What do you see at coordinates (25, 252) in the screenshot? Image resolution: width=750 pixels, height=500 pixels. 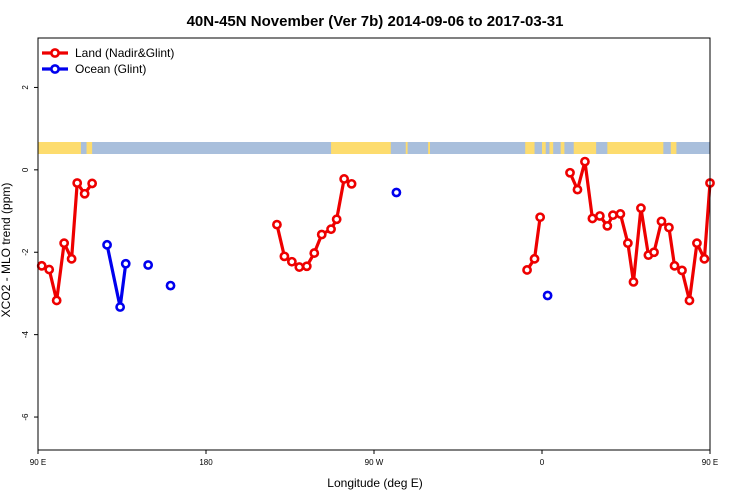 I see `y-tick-label: -2` at bounding box center [25, 252].